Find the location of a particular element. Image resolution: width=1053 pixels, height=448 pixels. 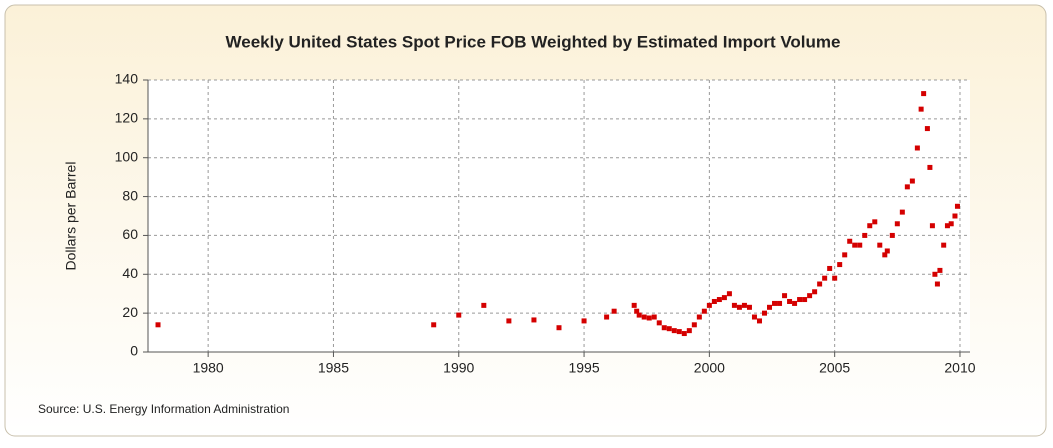

x-tick-label: 1990 is located at coordinates (458, 368).